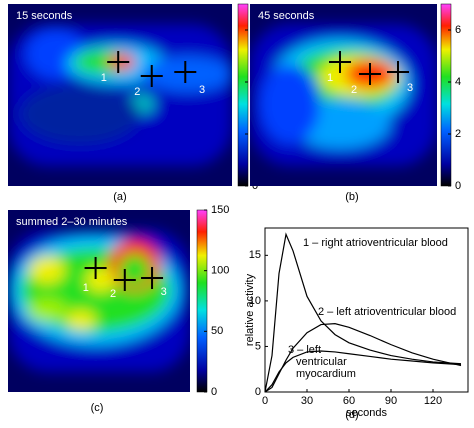 The height and width of the screenshot is (428, 474). I want to click on curve-label: 1 – right atrioventricular blood, so click(375, 243).